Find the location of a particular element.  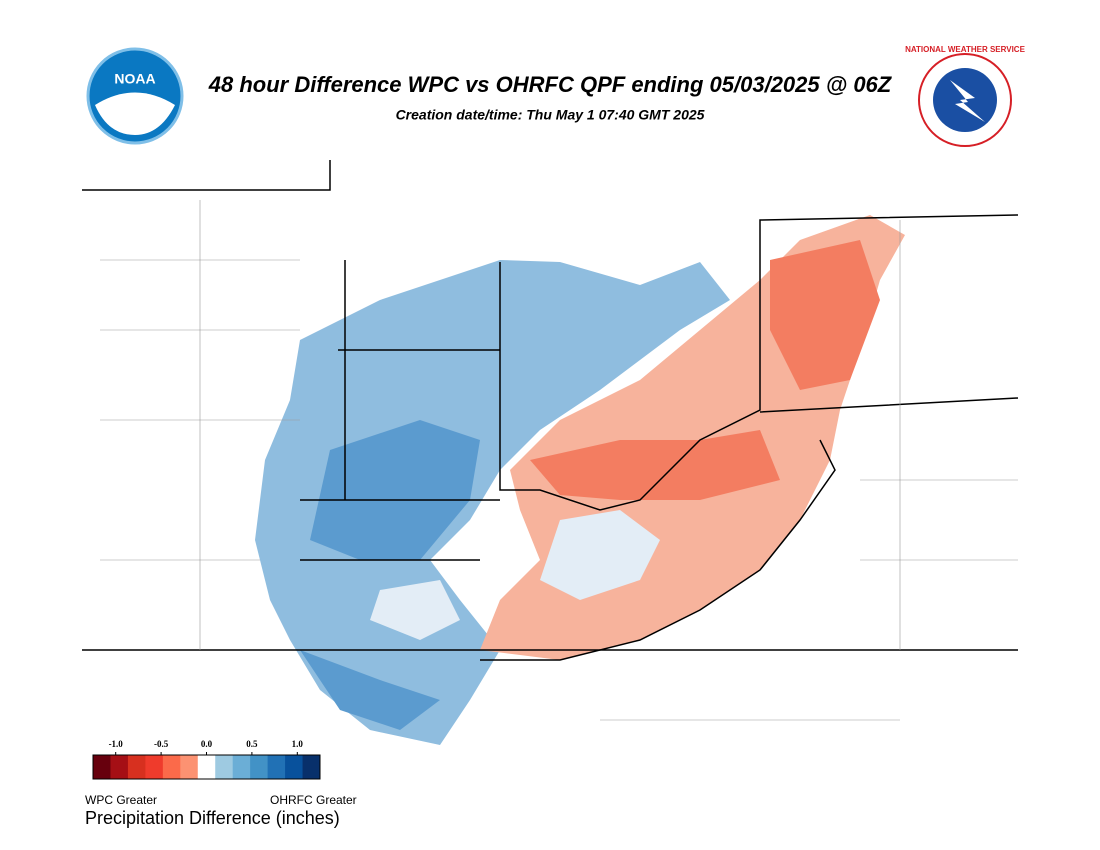

colorbar-tick-label: -0.5 is located at coordinates (161, 744).